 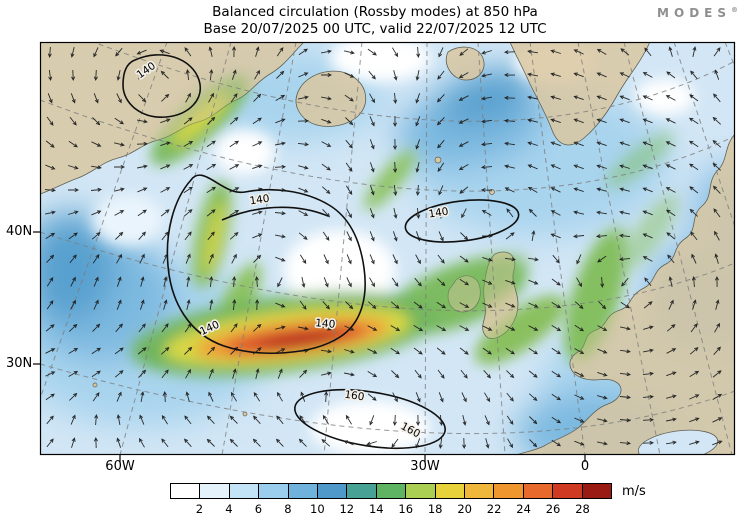 What do you see at coordinates (582, 509) in the screenshot?
I see `colorbar-tick-label: 28` at bounding box center [582, 509].